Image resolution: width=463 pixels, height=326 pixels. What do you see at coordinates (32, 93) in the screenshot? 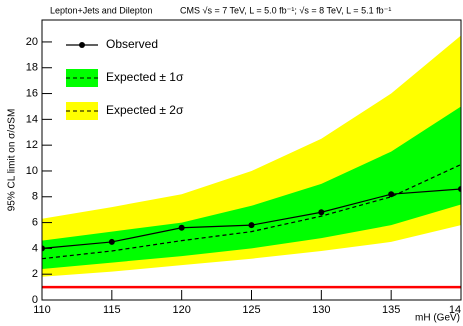
I see `y-tick-label: 16` at bounding box center [32, 93].